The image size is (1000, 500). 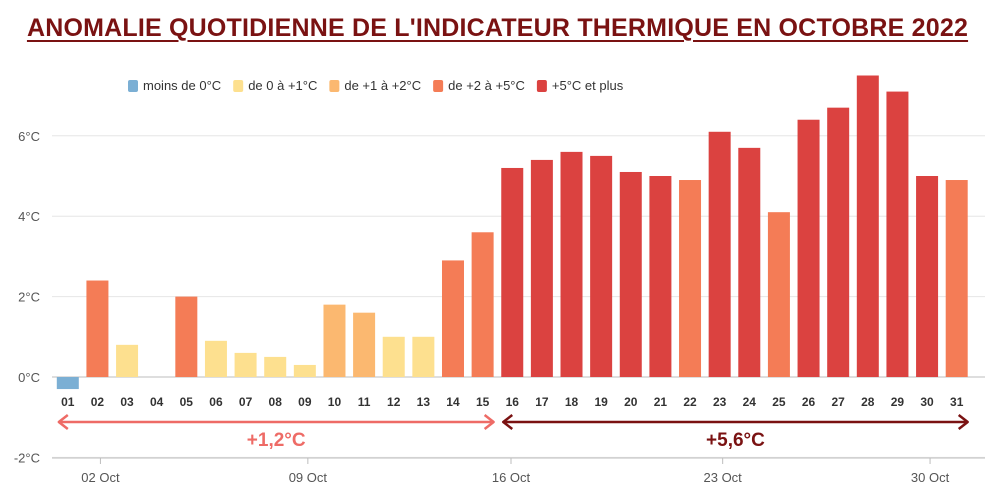 What do you see at coordinates (750, 402) in the screenshot?
I see `category-label: 24` at bounding box center [750, 402].